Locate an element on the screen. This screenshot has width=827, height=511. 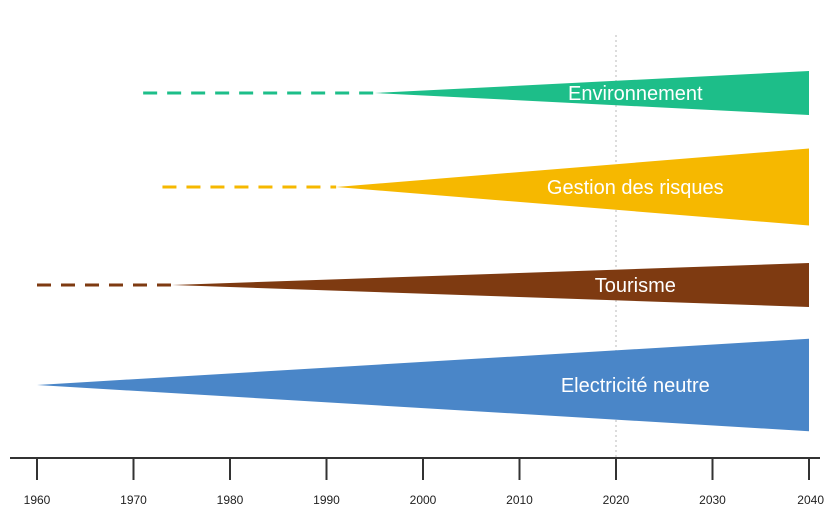
series-environnement: Environnement is located at coordinates (476, 93).